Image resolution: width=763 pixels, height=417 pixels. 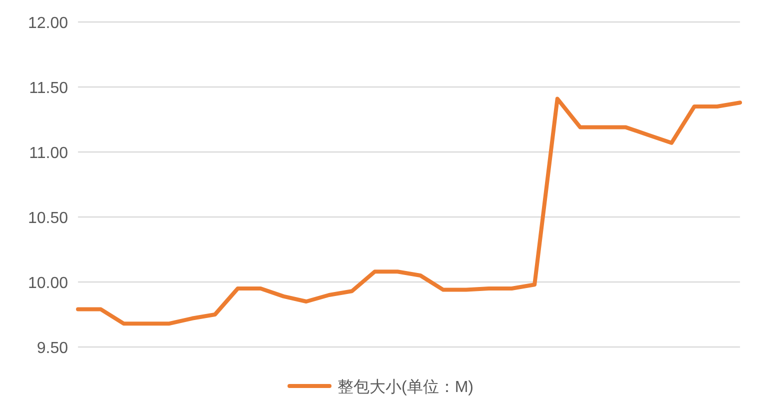 I want to click on y-tick-label: 12.00, so click(x=48, y=23).